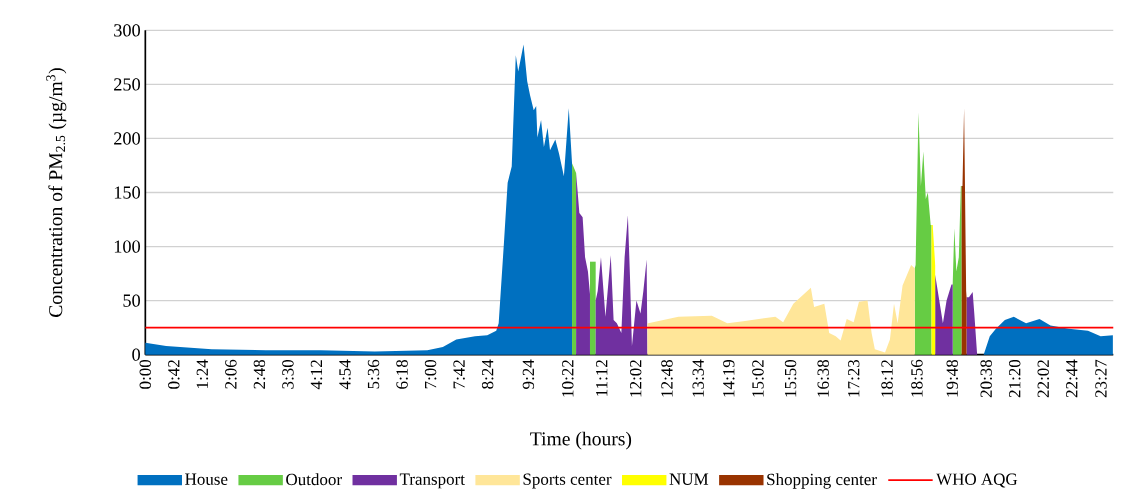 Image resolution: width=1126 pixels, height=494 pixels. Describe the element at coordinates (56, 193) in the screenshot. I see `y-axis-title: Concentration of PM$_{2.5}$ (µg/m$^{3}$)` at that location.